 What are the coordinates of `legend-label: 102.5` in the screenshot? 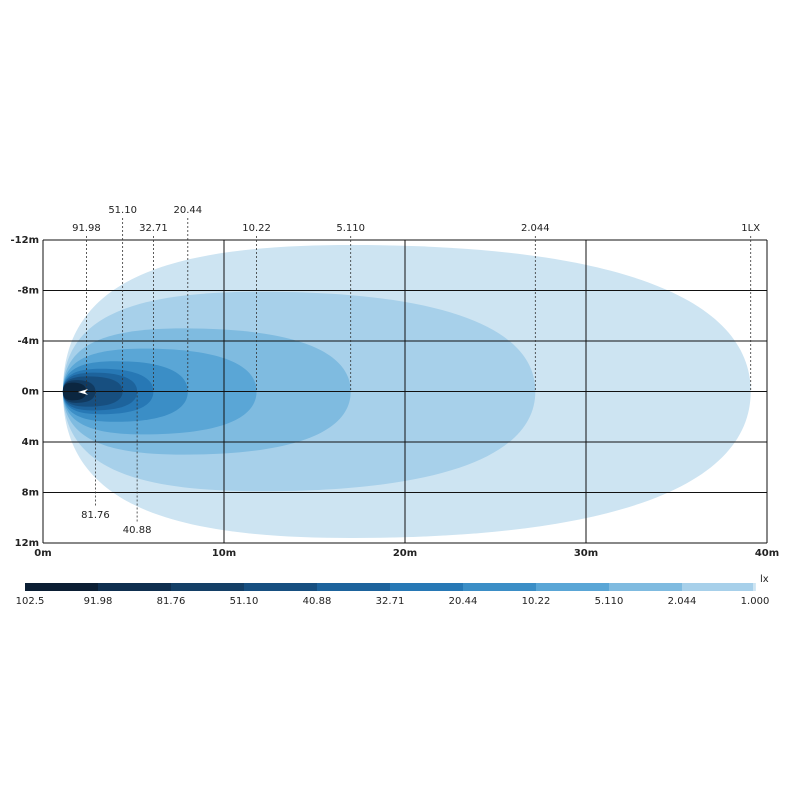 It's located at (30, 601).